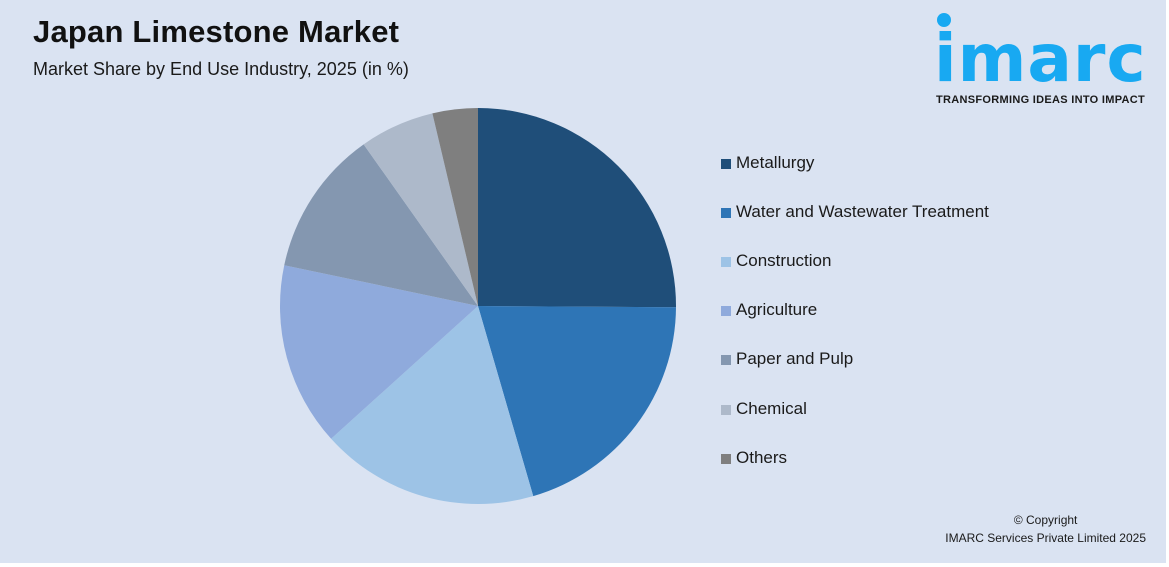 This screenshot has width=1169, height=567. I want to click on legend-label: Chemical, so click(771, 408).